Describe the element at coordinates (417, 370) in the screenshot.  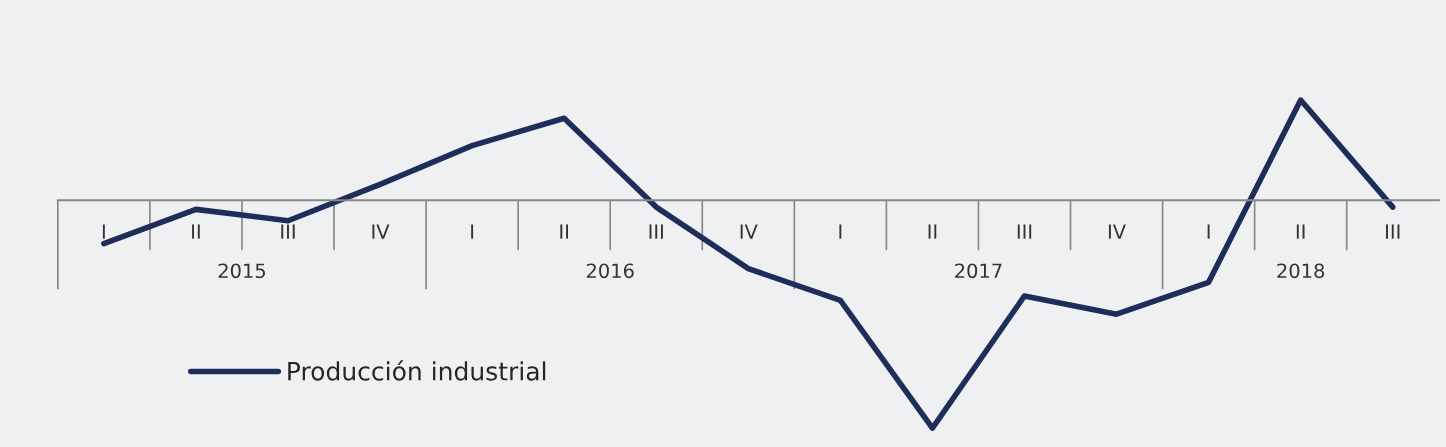
I see `legend-label: Producción industrial` at that location.